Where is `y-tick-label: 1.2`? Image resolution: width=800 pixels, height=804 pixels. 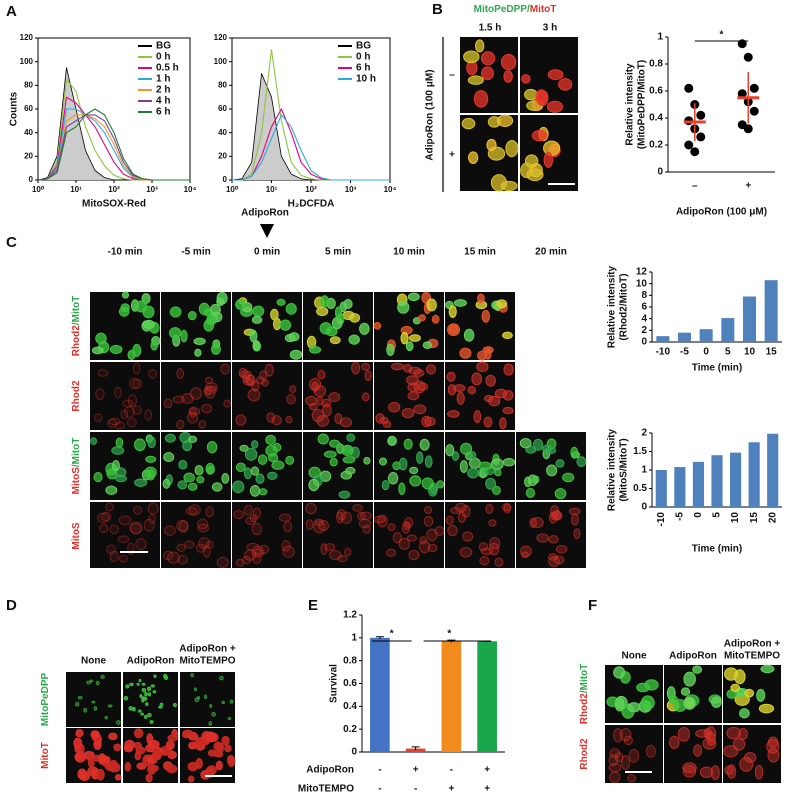
y-tick-label: 1.2 is located at coordinates (350, 615).